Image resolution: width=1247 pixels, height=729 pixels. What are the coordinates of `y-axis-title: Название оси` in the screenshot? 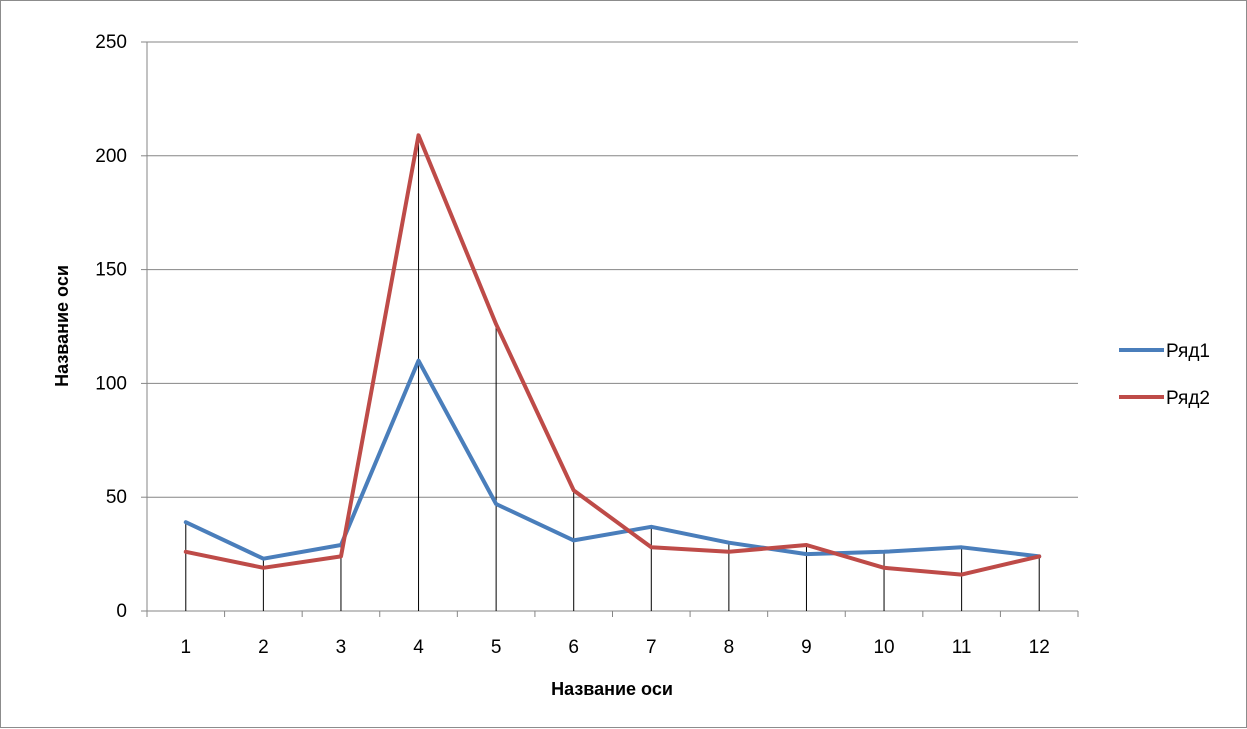 It's located at (62, 326).